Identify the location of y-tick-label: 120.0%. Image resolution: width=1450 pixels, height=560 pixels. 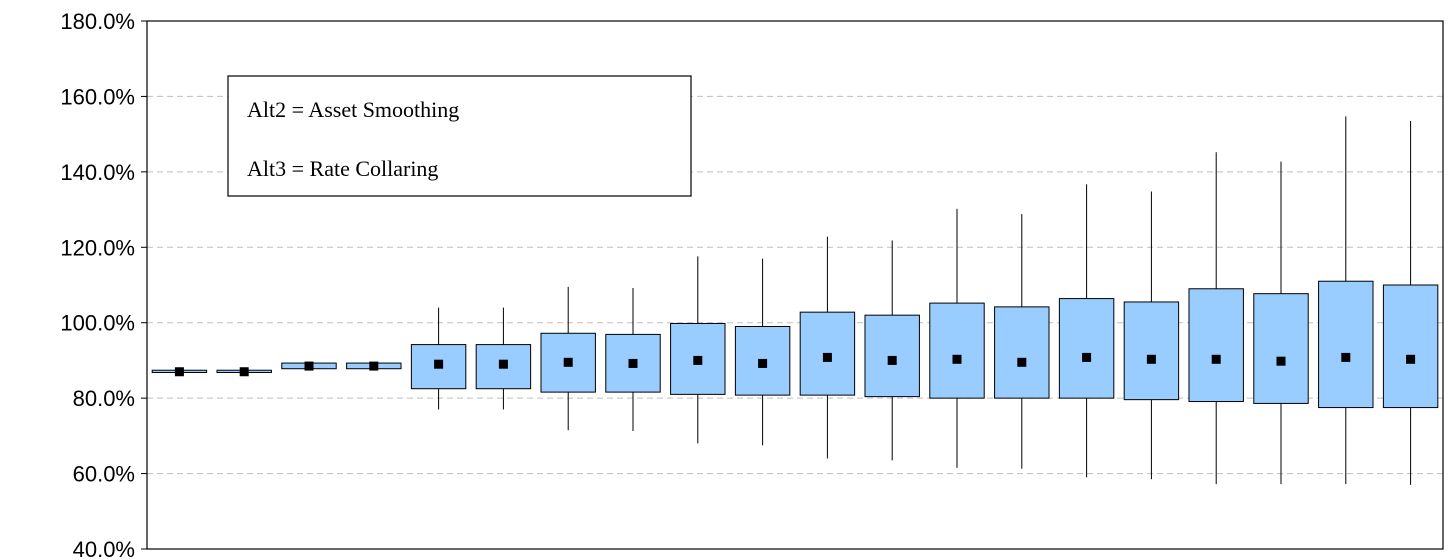
(97, 247).